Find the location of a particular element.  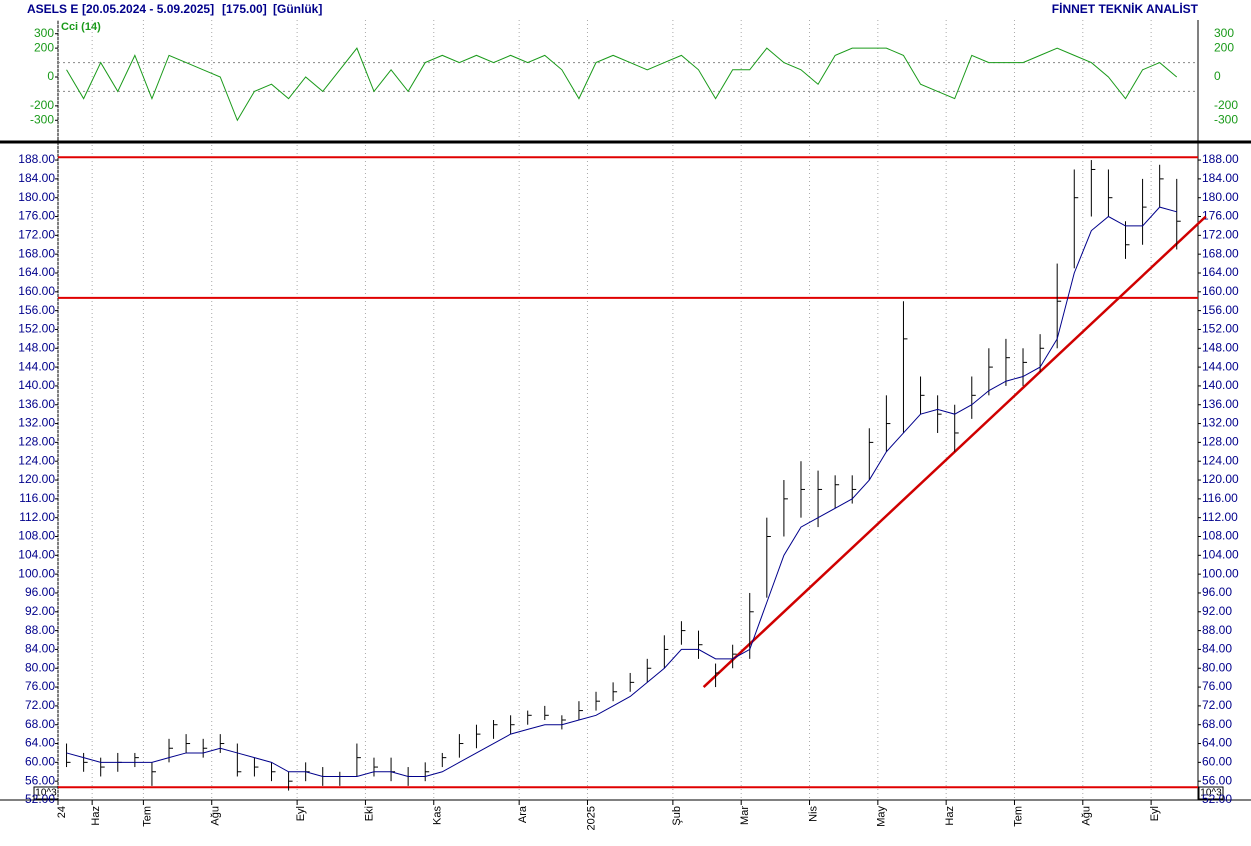

brand: FİNNET TEKNİK ANALİST is located at coordinates (1125, 8).